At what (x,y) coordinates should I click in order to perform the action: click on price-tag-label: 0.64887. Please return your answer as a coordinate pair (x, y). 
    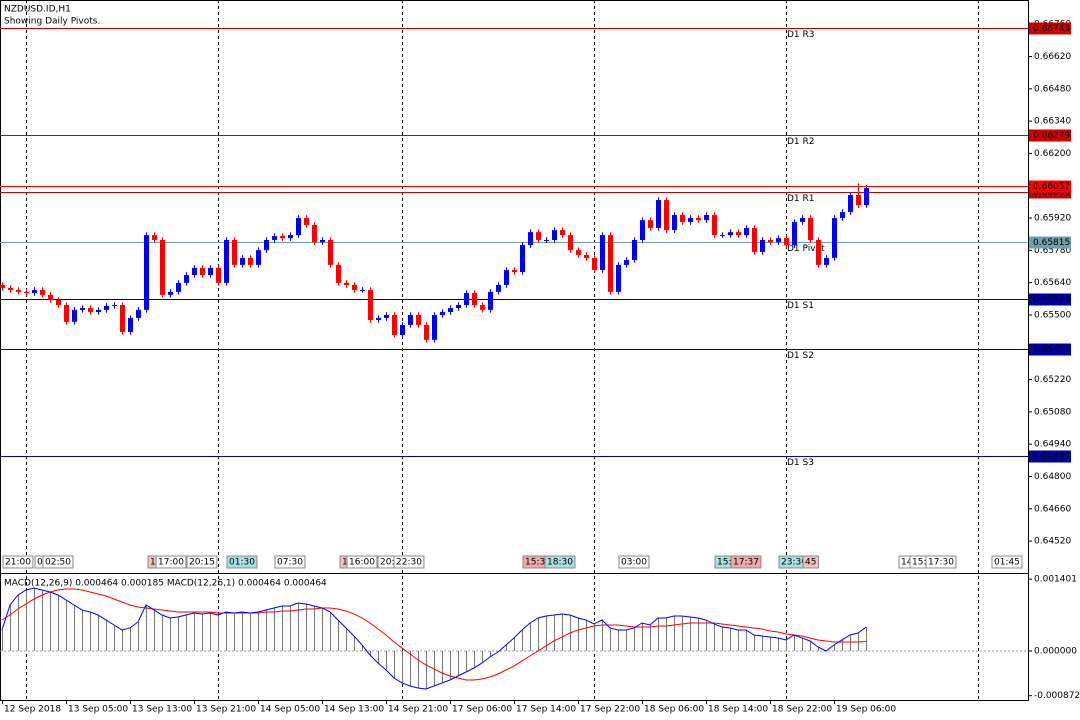
    Looking at the image, I should click on (1051, 457).